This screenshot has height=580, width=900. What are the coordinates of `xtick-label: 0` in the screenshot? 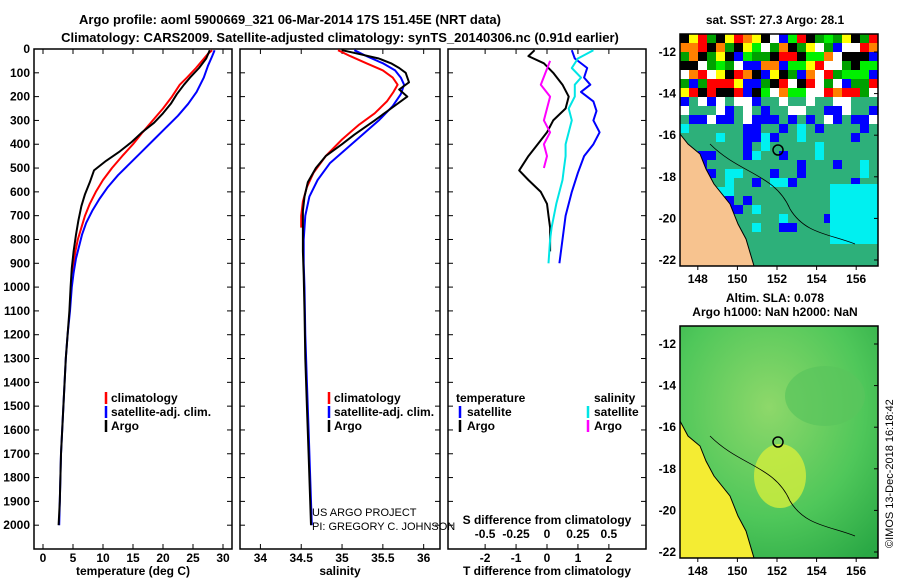 It's located at (43, 558).